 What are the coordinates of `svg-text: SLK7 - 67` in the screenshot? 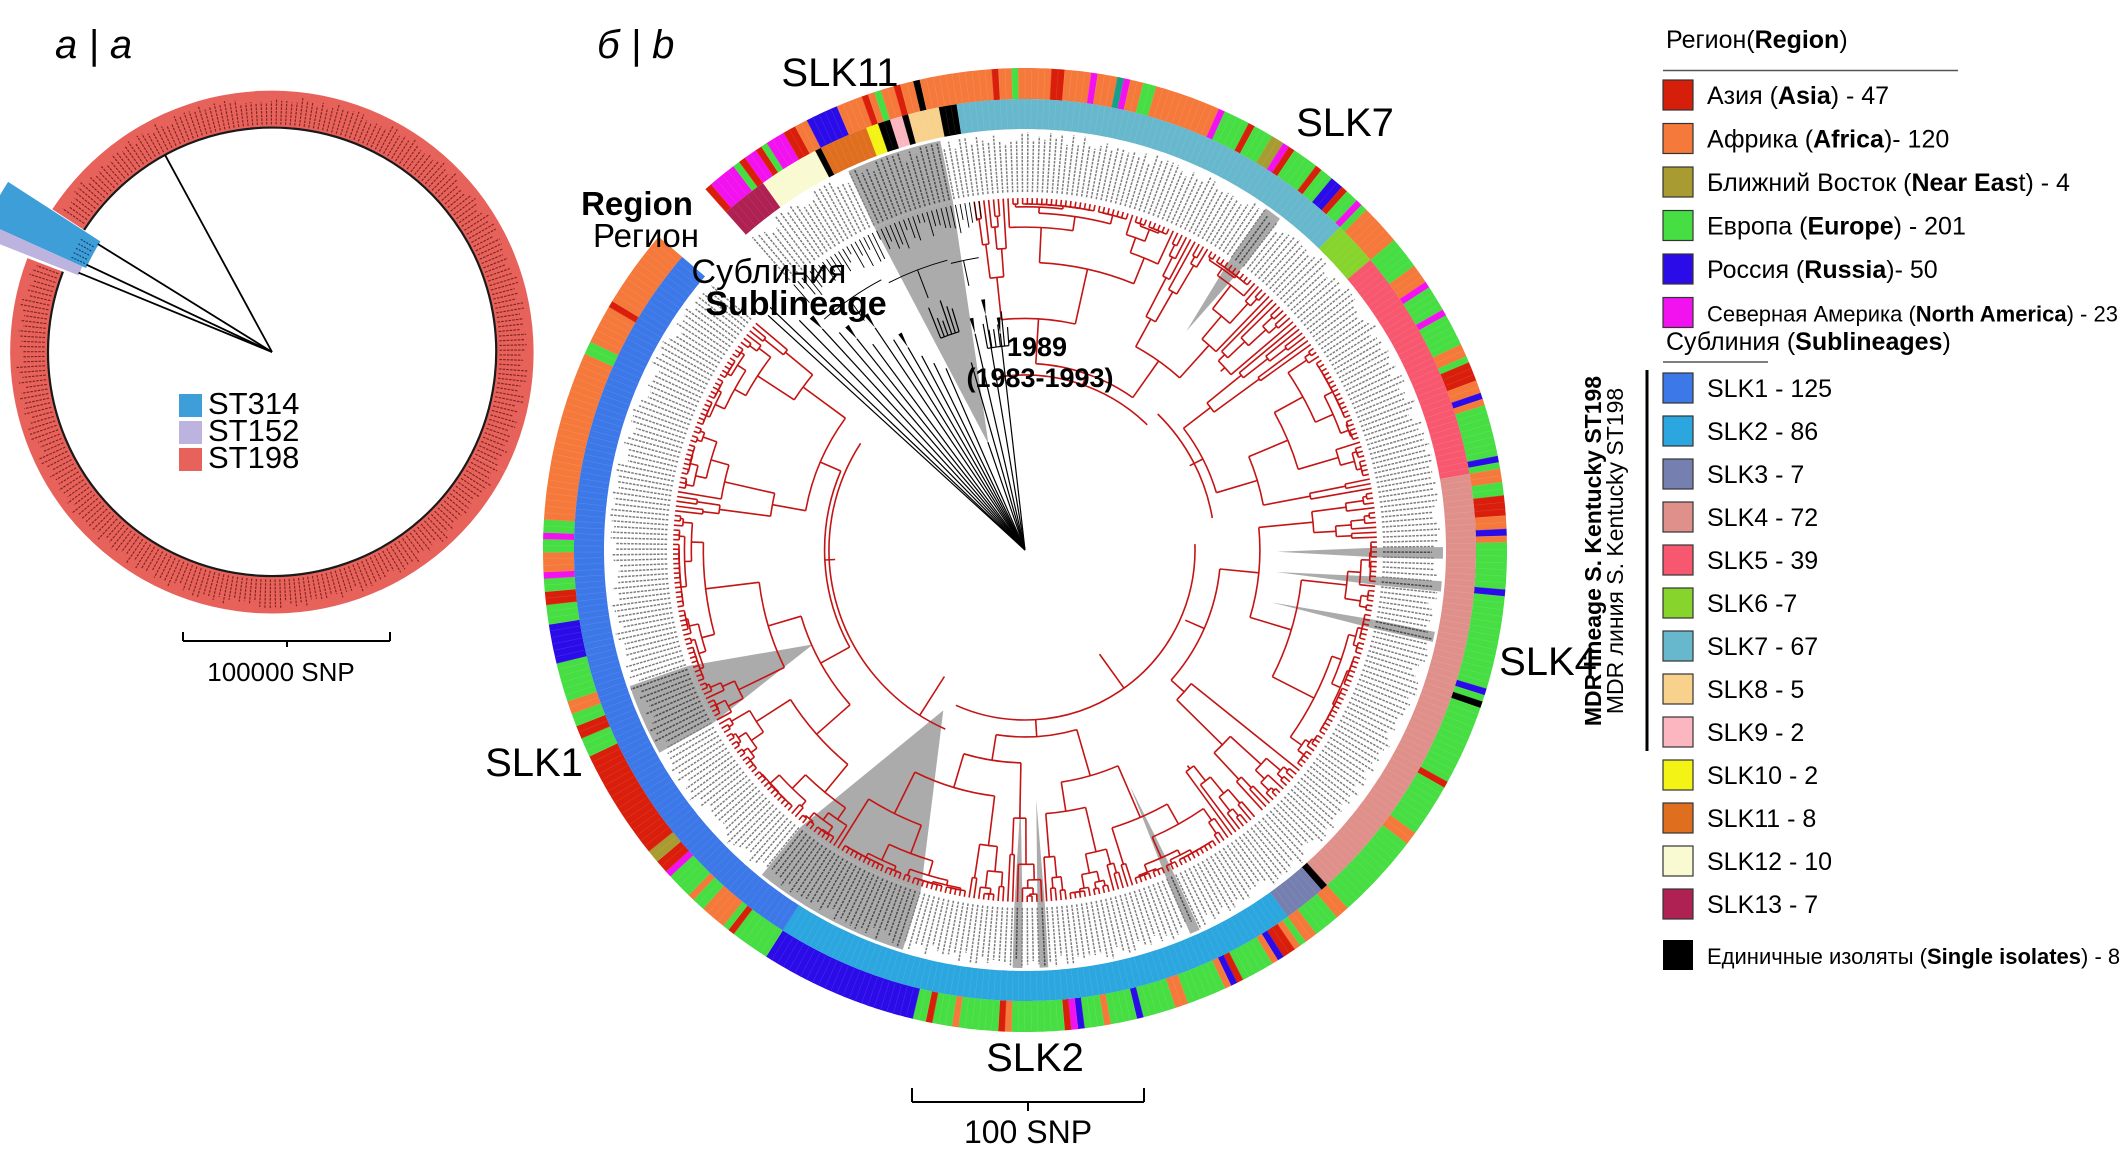 It's located at (1762, 647).